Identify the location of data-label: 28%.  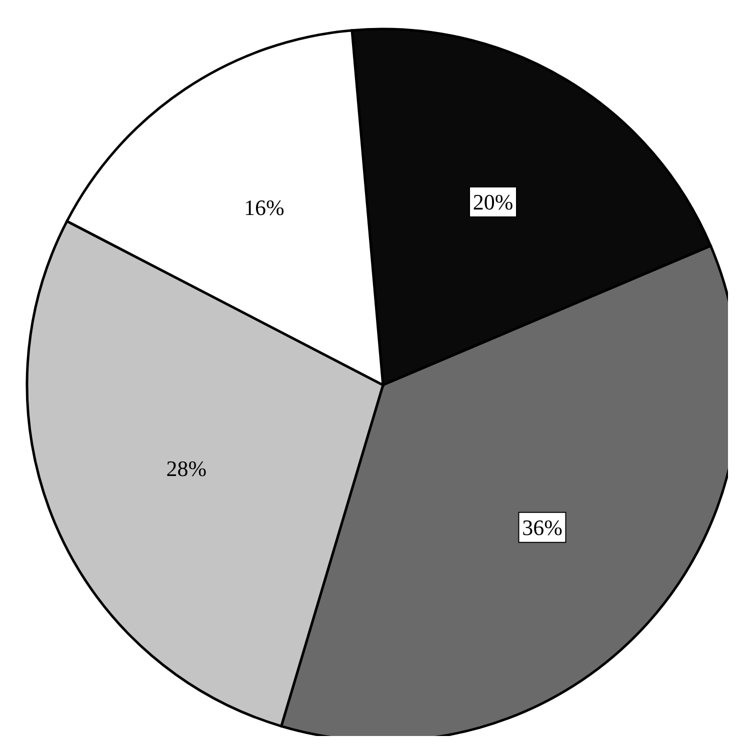
(186, 468).